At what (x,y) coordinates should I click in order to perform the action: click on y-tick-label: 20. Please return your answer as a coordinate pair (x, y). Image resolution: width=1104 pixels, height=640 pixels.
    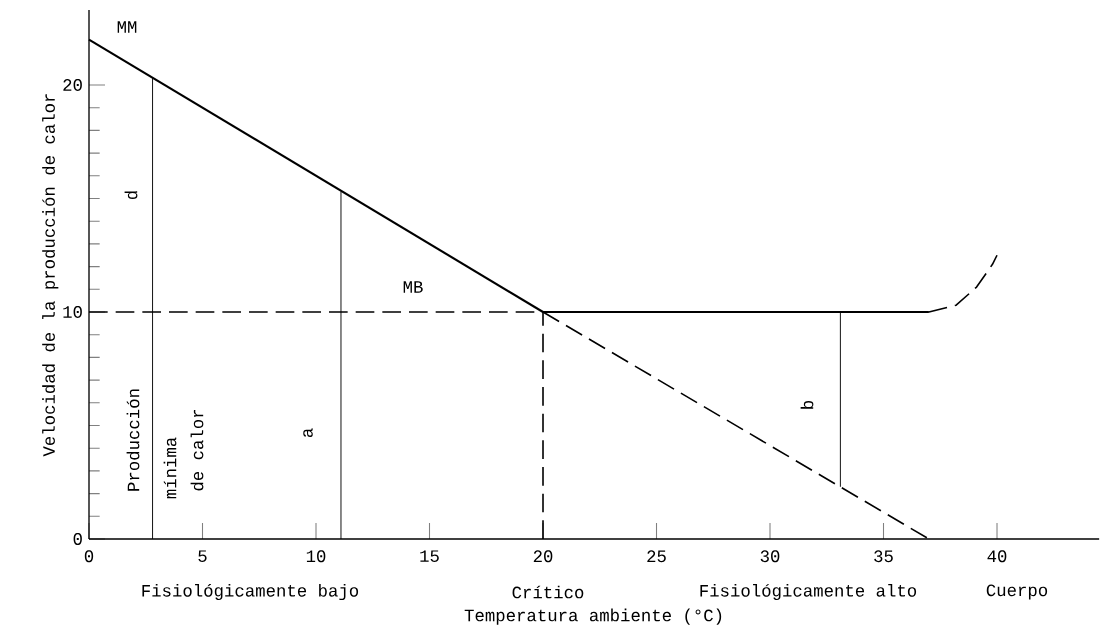
    Looking at the image, I should click on (72, 85).